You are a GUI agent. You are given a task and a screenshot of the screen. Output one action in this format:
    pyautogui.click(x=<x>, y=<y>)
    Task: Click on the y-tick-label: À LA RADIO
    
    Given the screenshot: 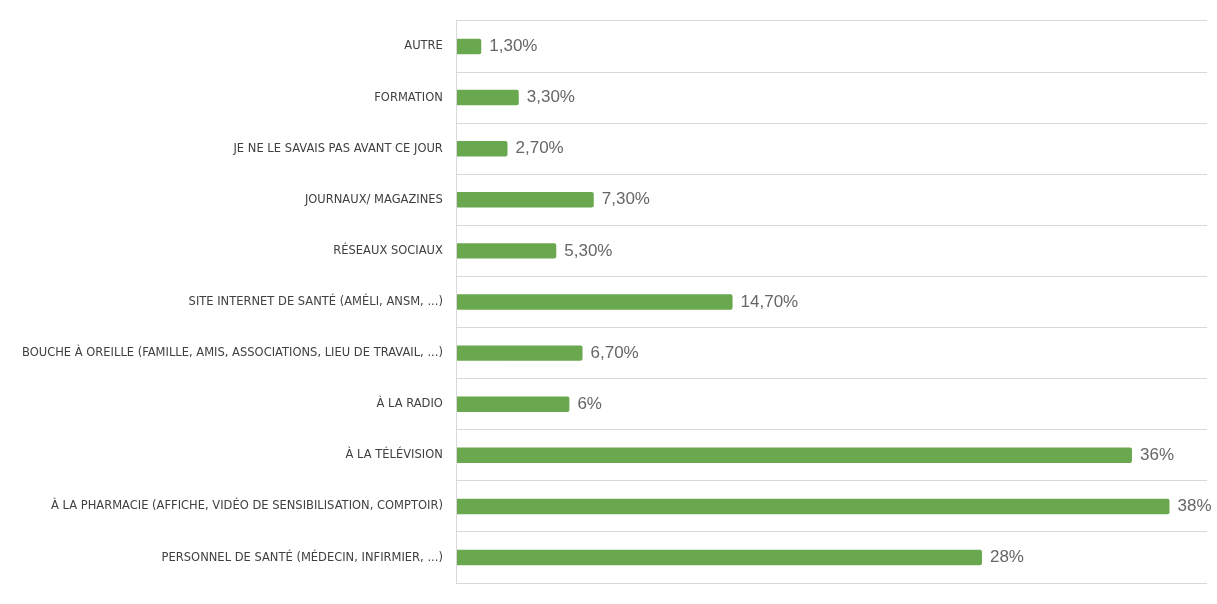 What is the action you would take?
    pyautogui.click(x=409, y=403)
    